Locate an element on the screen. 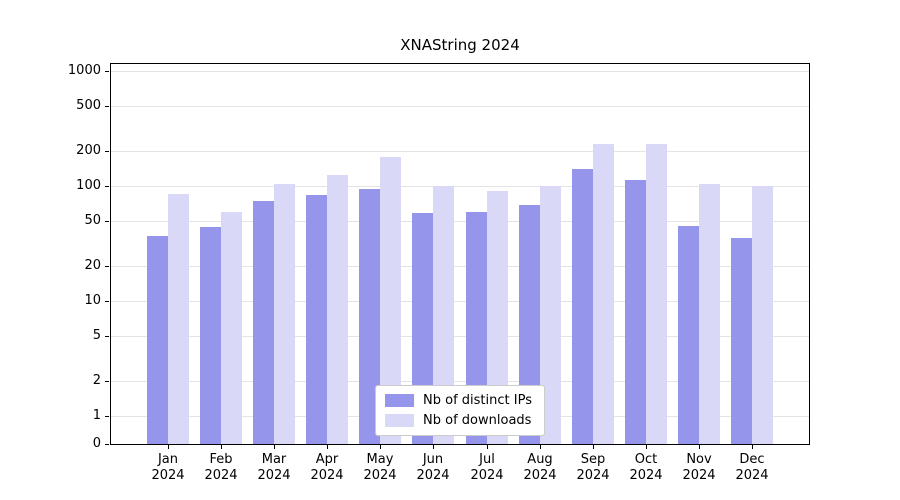 This screenshot has width=900, height=500. x-tick-label-jan: Jan 2024 is located at coordinates (168, 468).